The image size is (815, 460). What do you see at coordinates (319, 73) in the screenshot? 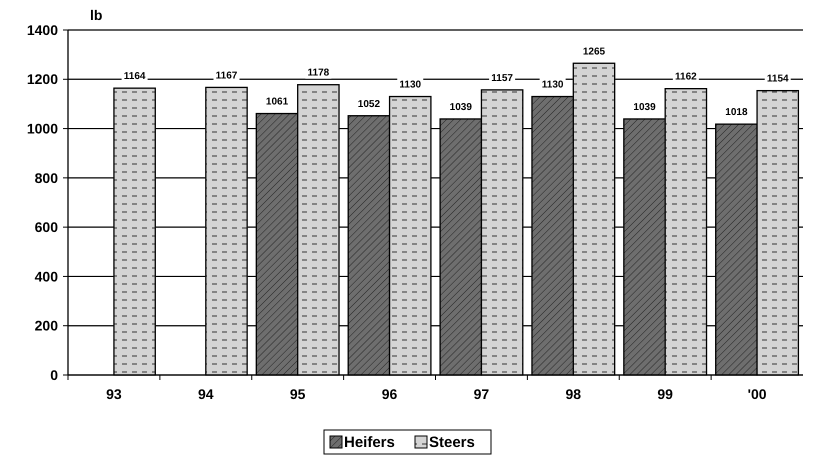
I see `data-label: 1178` at bounding box center [319, 73].